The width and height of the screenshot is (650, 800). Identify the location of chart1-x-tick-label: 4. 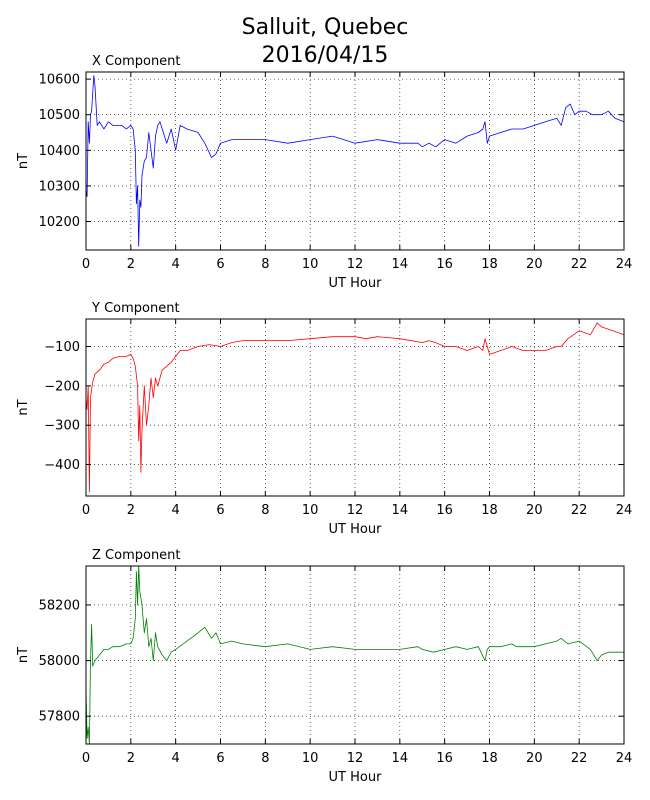
(176, 510).